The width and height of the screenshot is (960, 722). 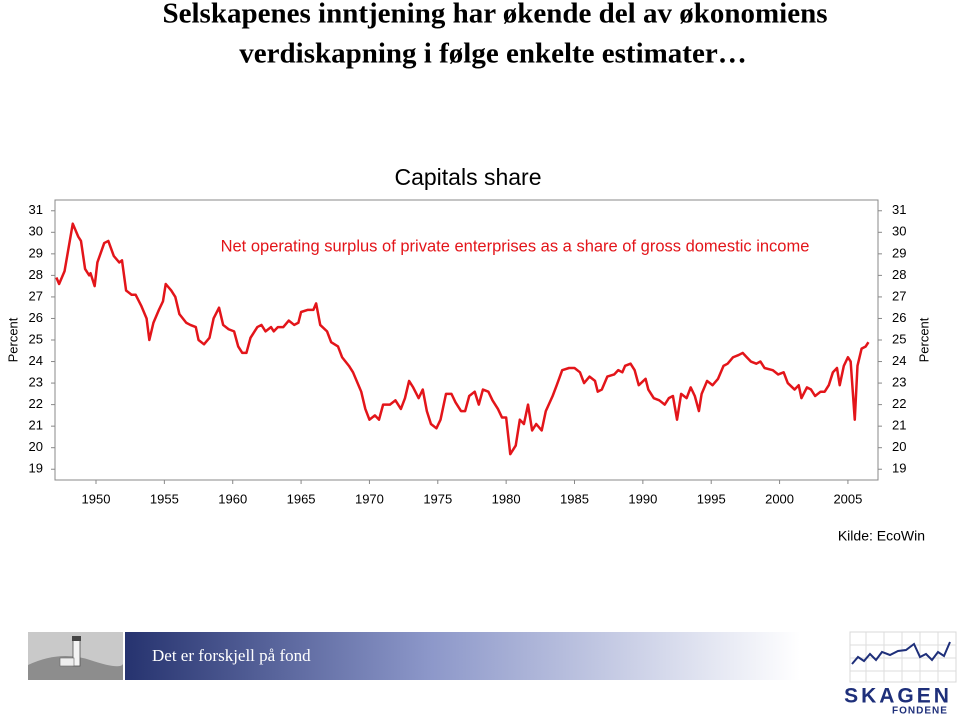 What do you see at coordinates (437, 498) in the screenshot?
I see `x-tick-label: 1975` at bounding box center [437, 498].